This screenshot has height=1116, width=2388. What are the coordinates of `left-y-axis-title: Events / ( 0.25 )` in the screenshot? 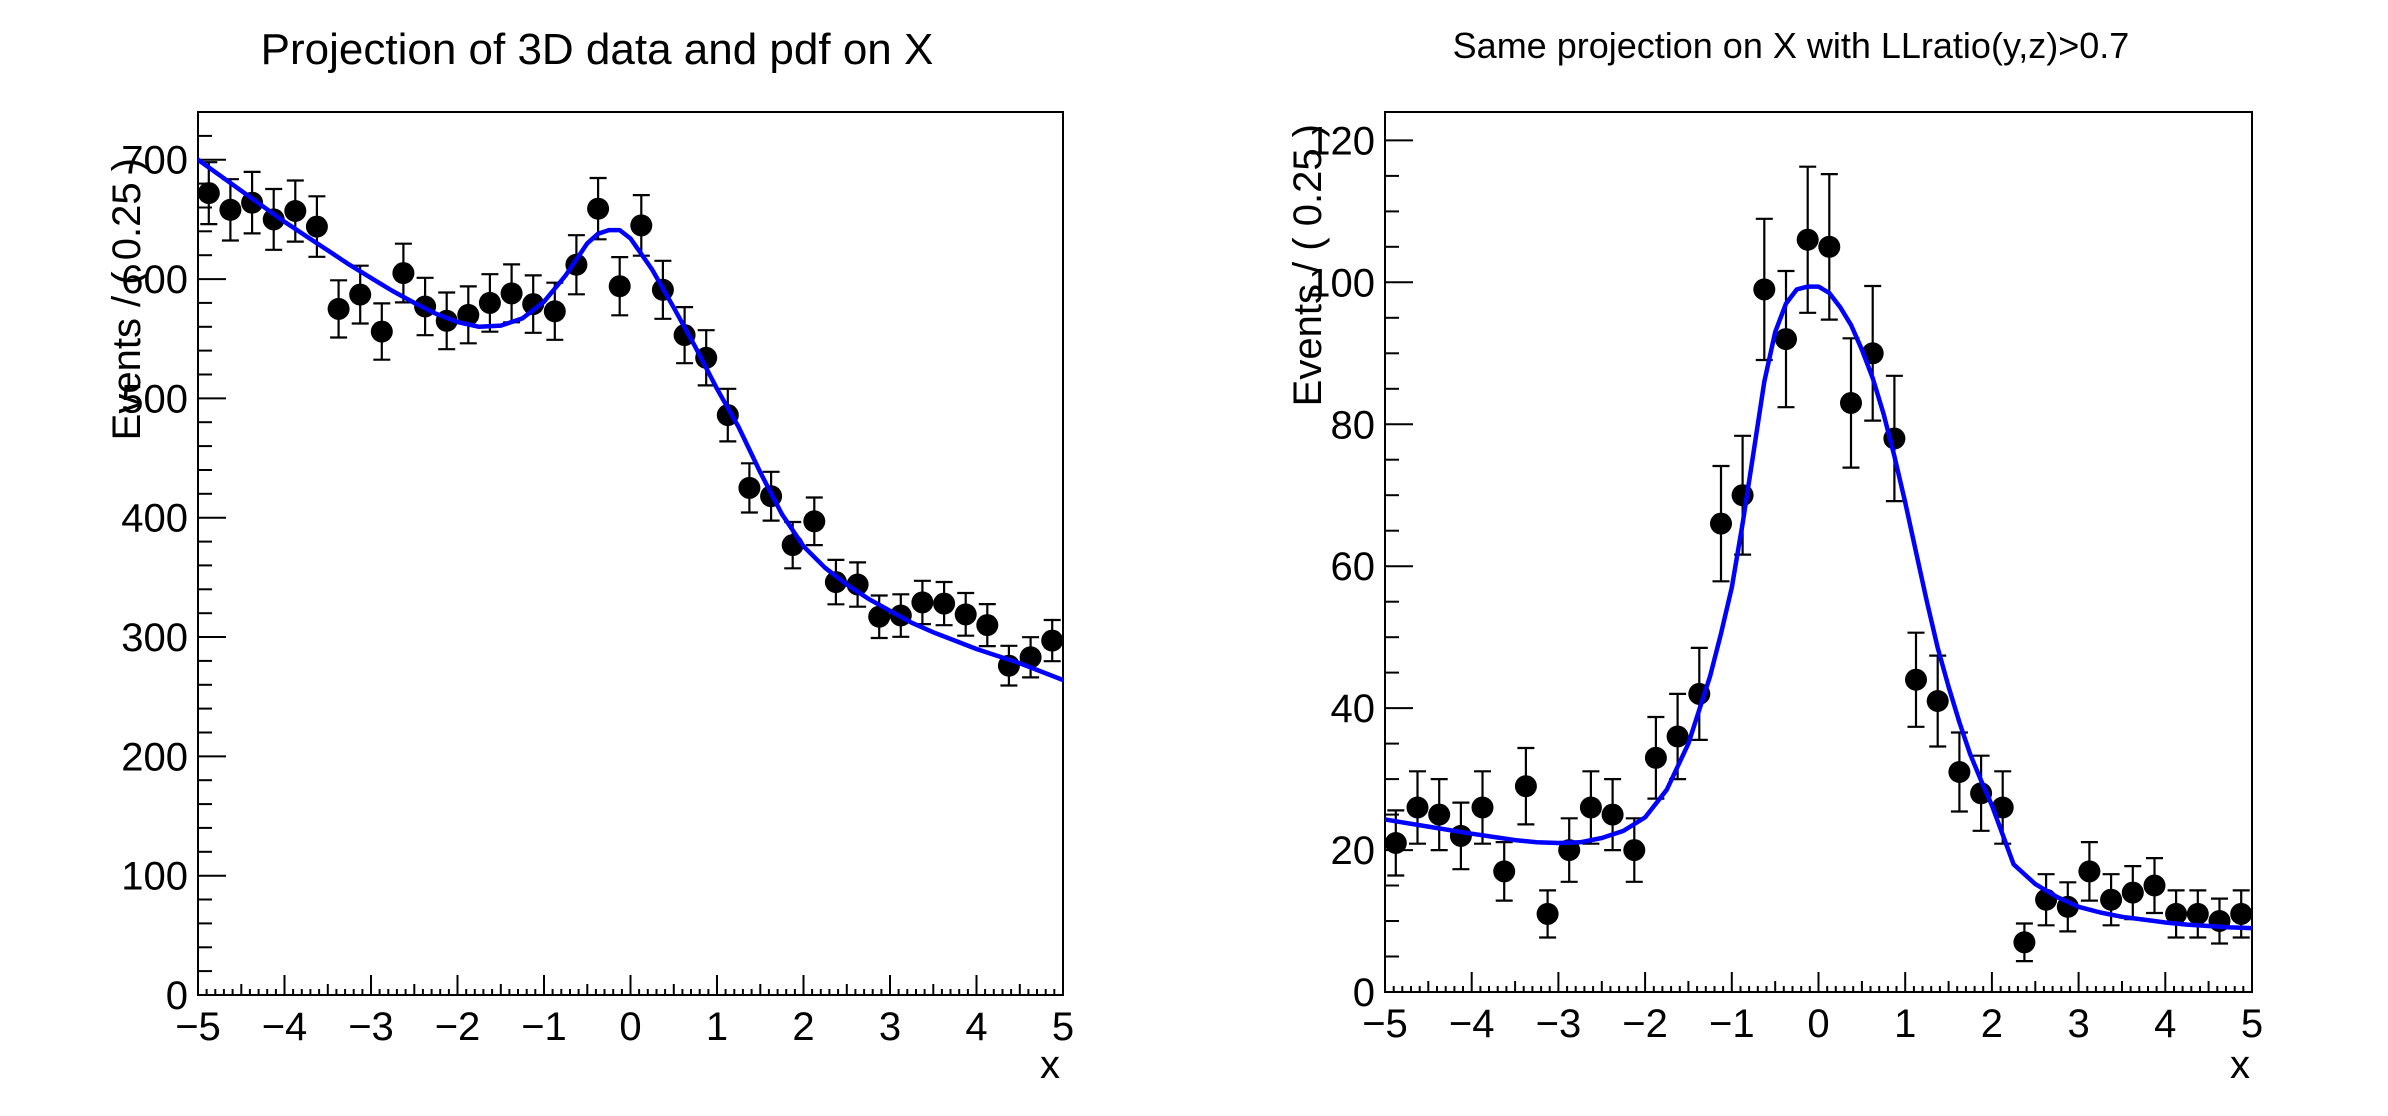 It's located at (127, 299).